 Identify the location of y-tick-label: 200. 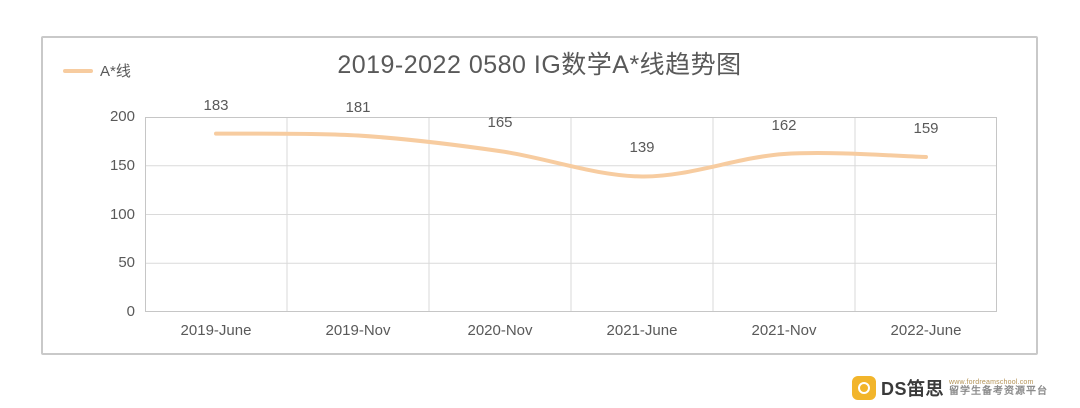
(122, 116).